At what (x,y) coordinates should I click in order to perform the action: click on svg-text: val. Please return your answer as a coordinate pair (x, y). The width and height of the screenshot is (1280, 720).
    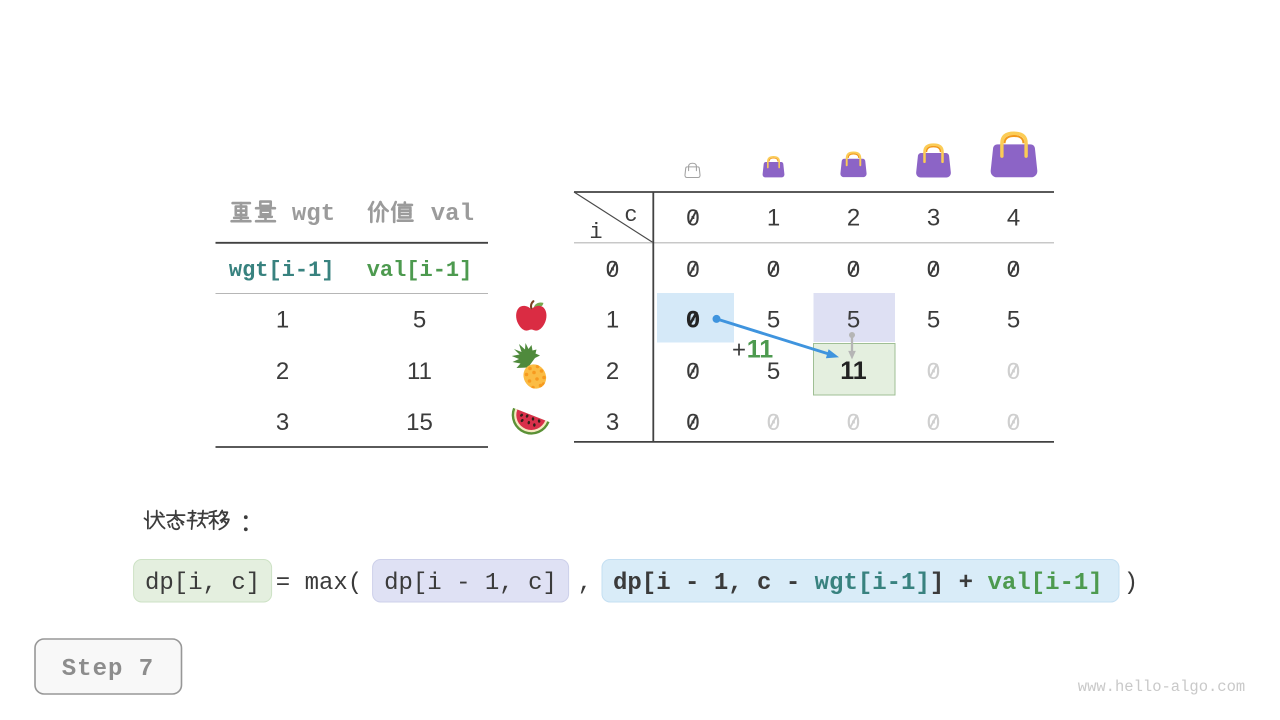
    Looking at the image, I should click on (452, 214).